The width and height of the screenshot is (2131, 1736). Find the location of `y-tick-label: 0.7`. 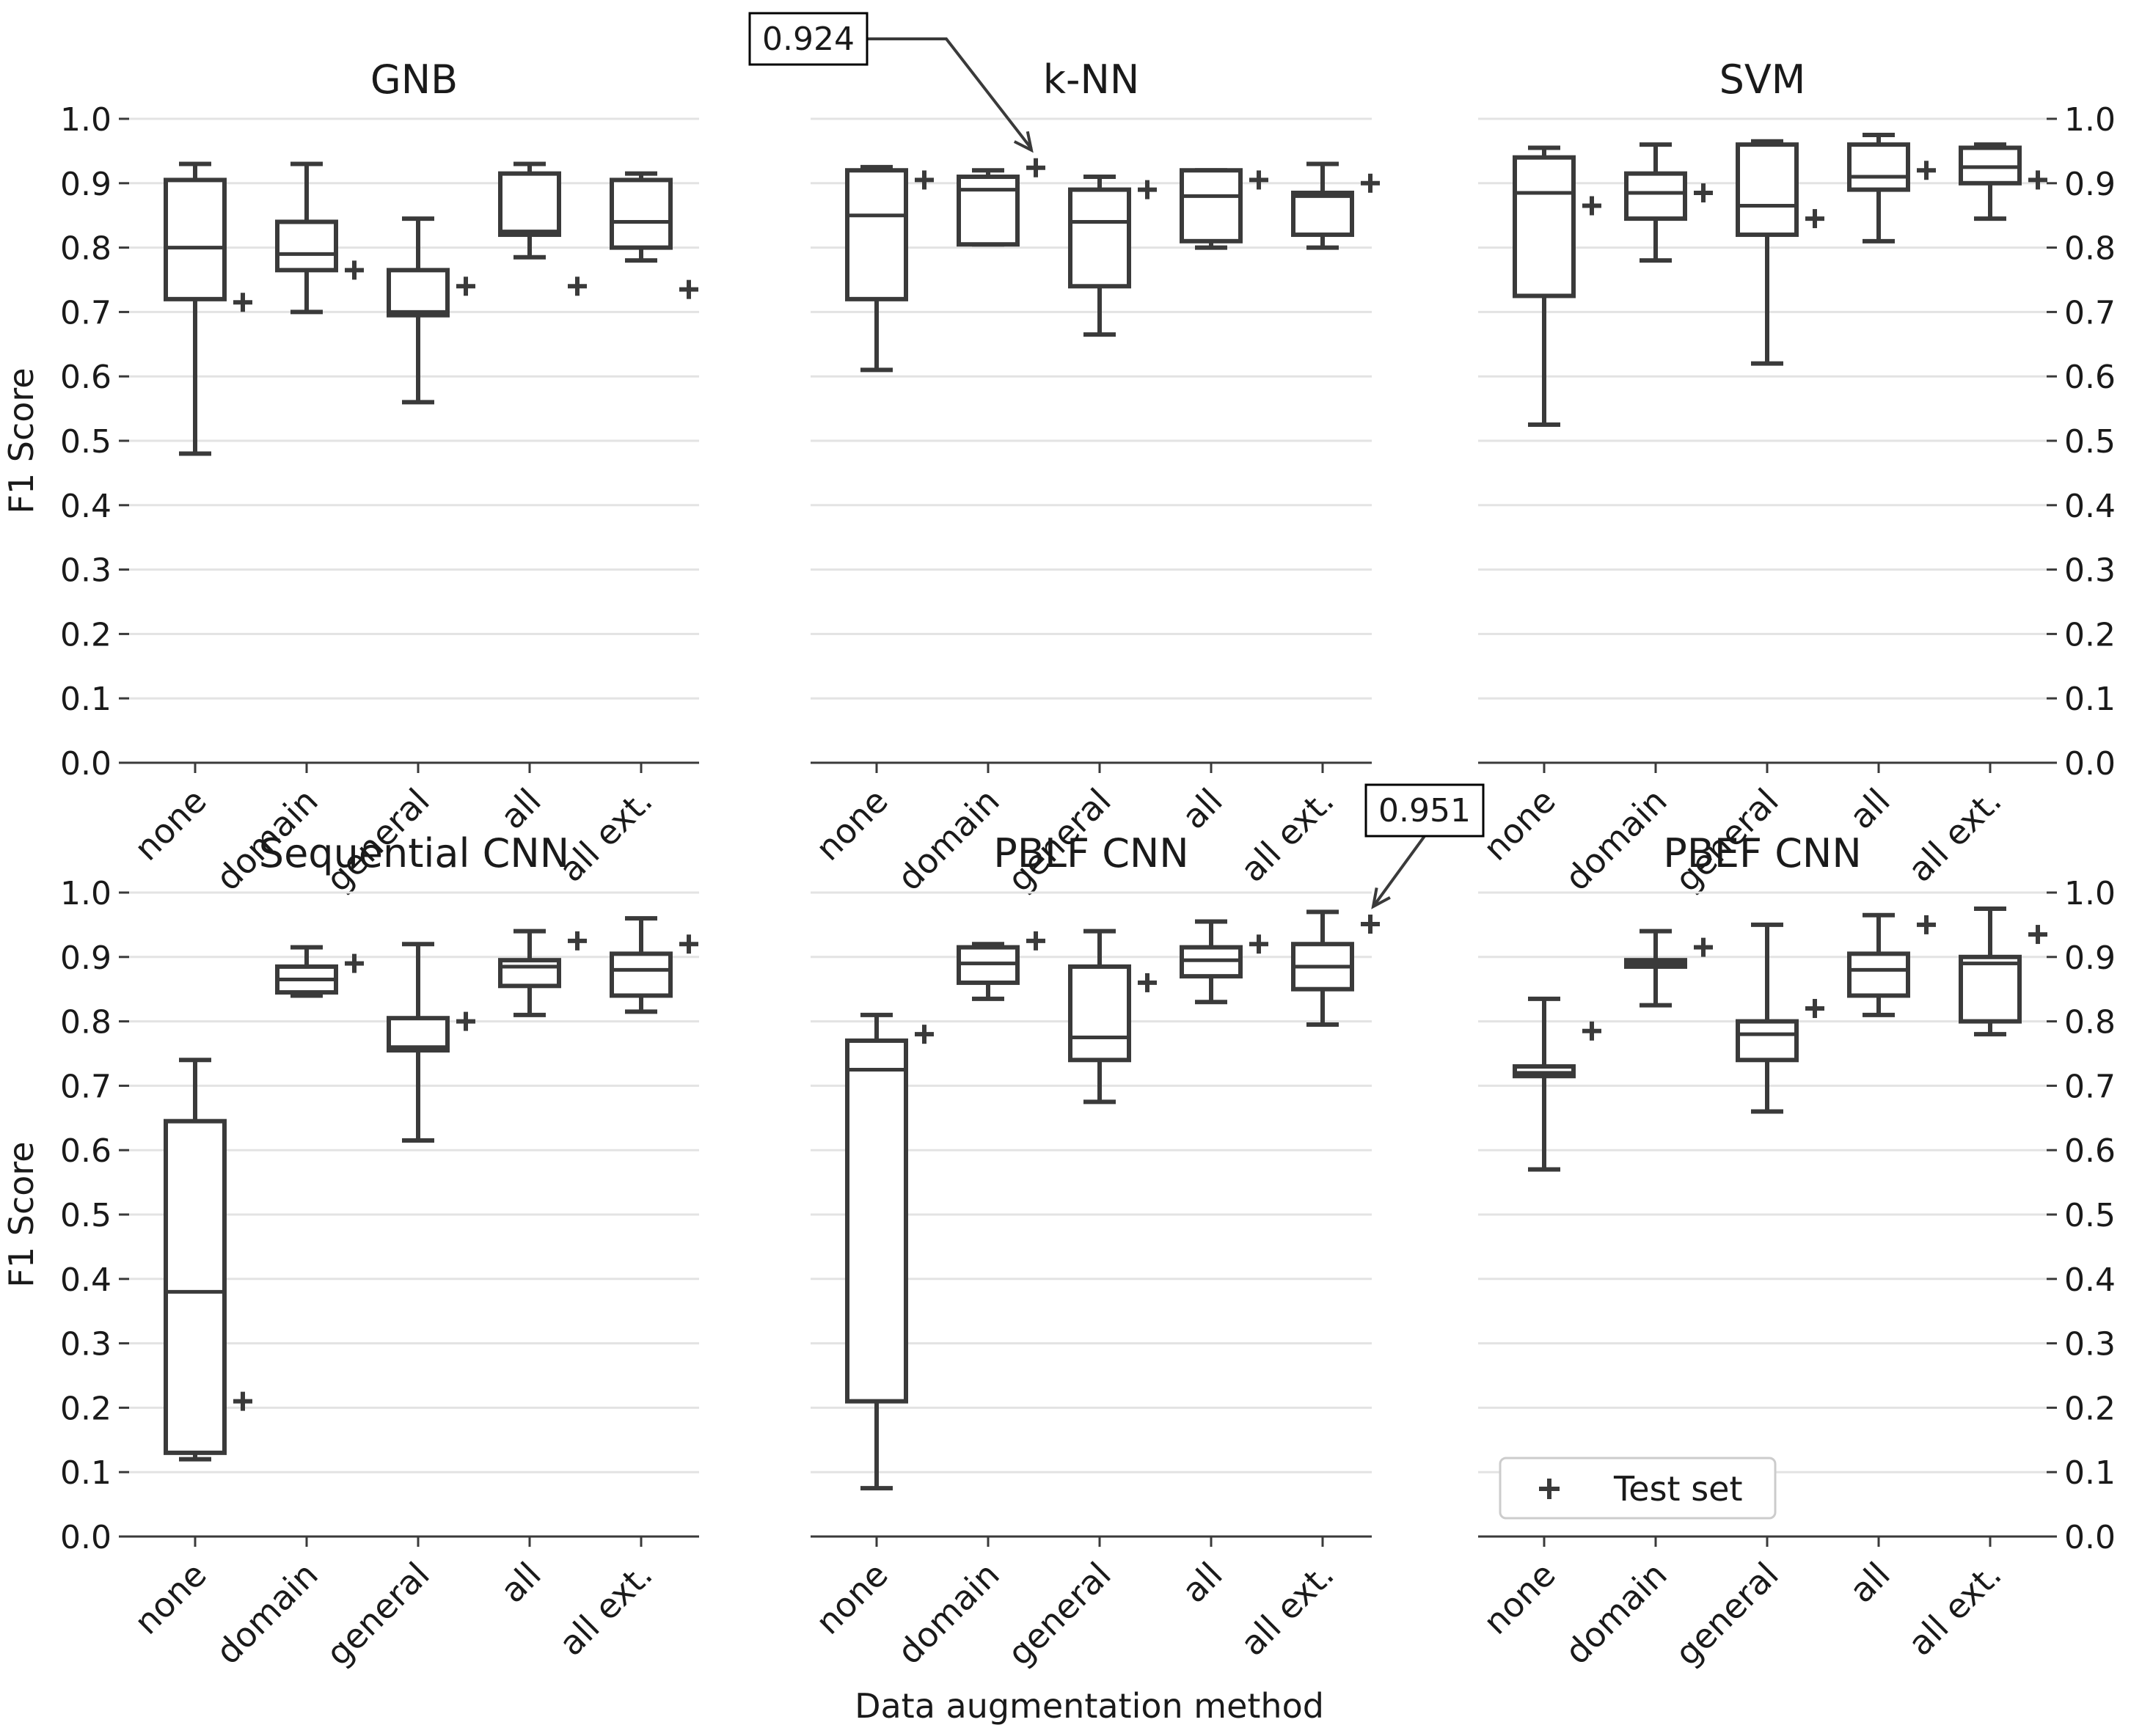

y-tick-label: 0.7 is located at coordinates (86, 1087).